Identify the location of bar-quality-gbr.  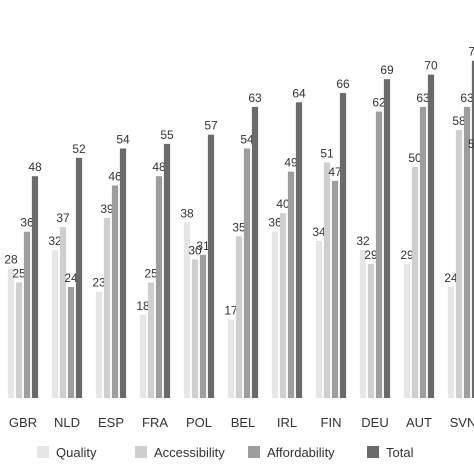
(11, 333).